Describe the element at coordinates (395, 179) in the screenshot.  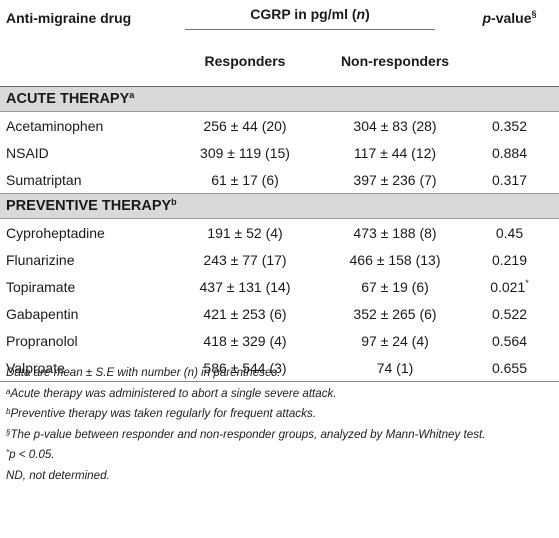
I see `nonresponders-cell: 397 ± 236 (7)` at that location.